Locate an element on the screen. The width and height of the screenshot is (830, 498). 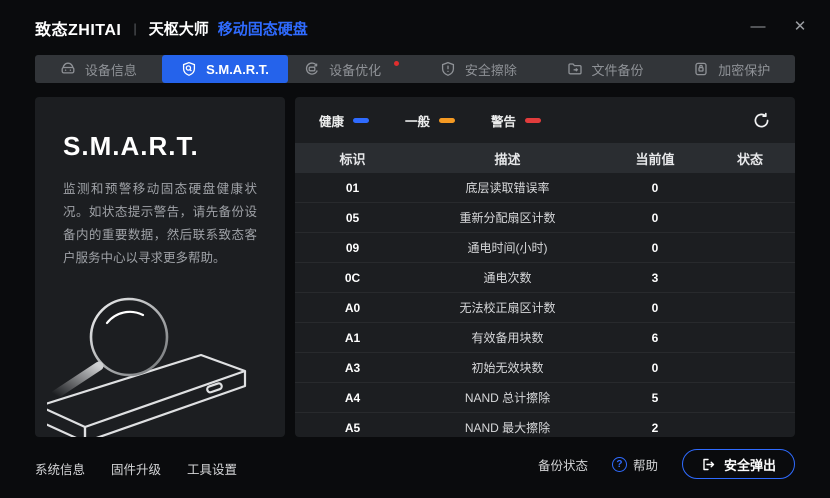
eject-icon is located at coordinates (709, 464).